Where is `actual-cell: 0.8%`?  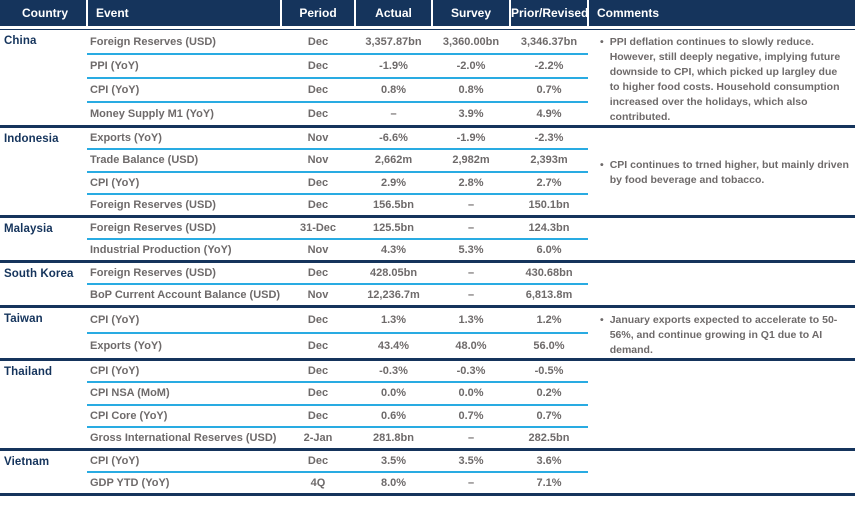 actual-cell: 0.8% is located at coordinates (393, 91).